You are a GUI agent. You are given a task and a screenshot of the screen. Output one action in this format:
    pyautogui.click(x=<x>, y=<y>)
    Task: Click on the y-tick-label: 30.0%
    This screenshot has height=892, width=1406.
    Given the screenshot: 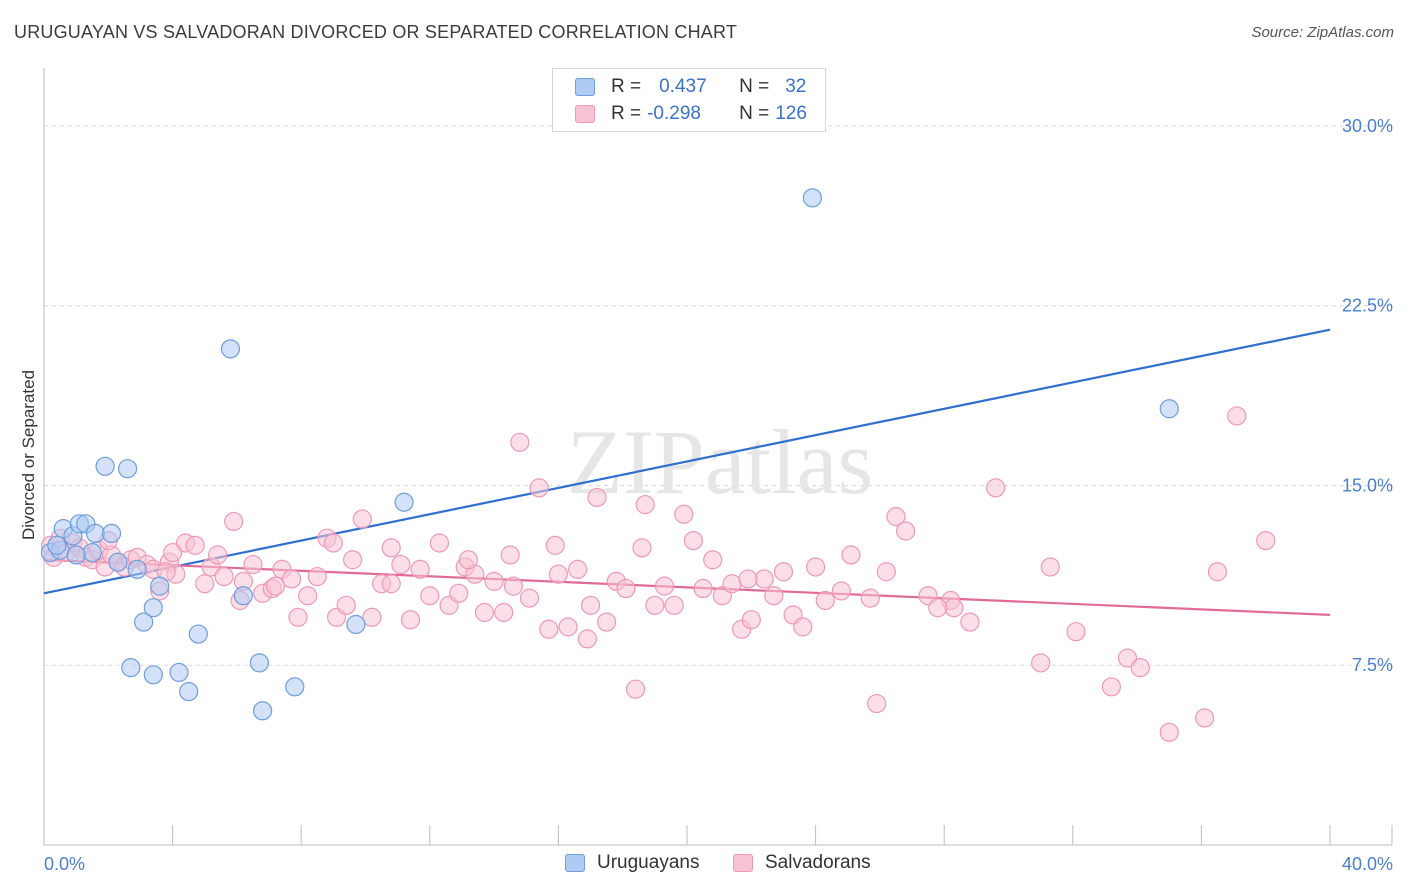 What is the action you would take?
    pyautogui.click(x=1367, y=126)
    